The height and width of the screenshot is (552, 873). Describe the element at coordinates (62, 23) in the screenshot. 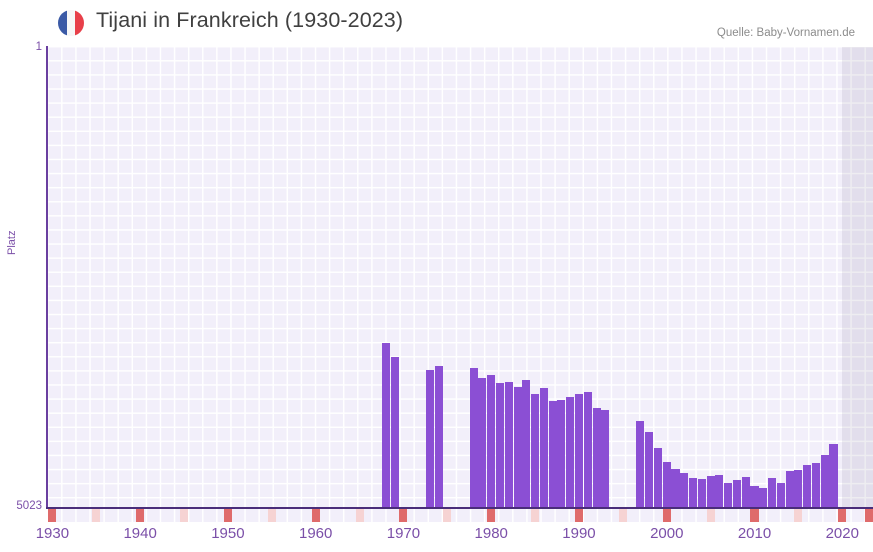

I see `flag-band-blue` at that location.